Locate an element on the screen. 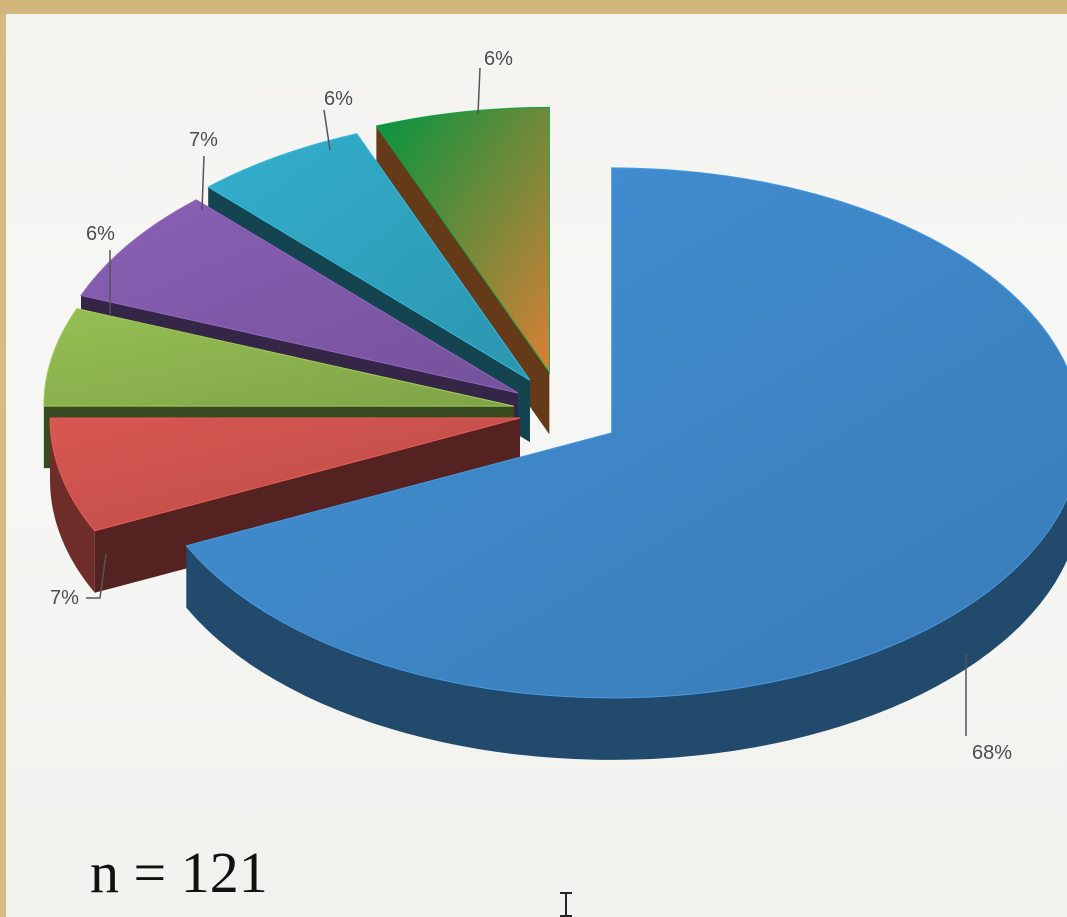 This screenshot has height=917, width=1067. slice-label: 68% is located at coordinates (992, 753).